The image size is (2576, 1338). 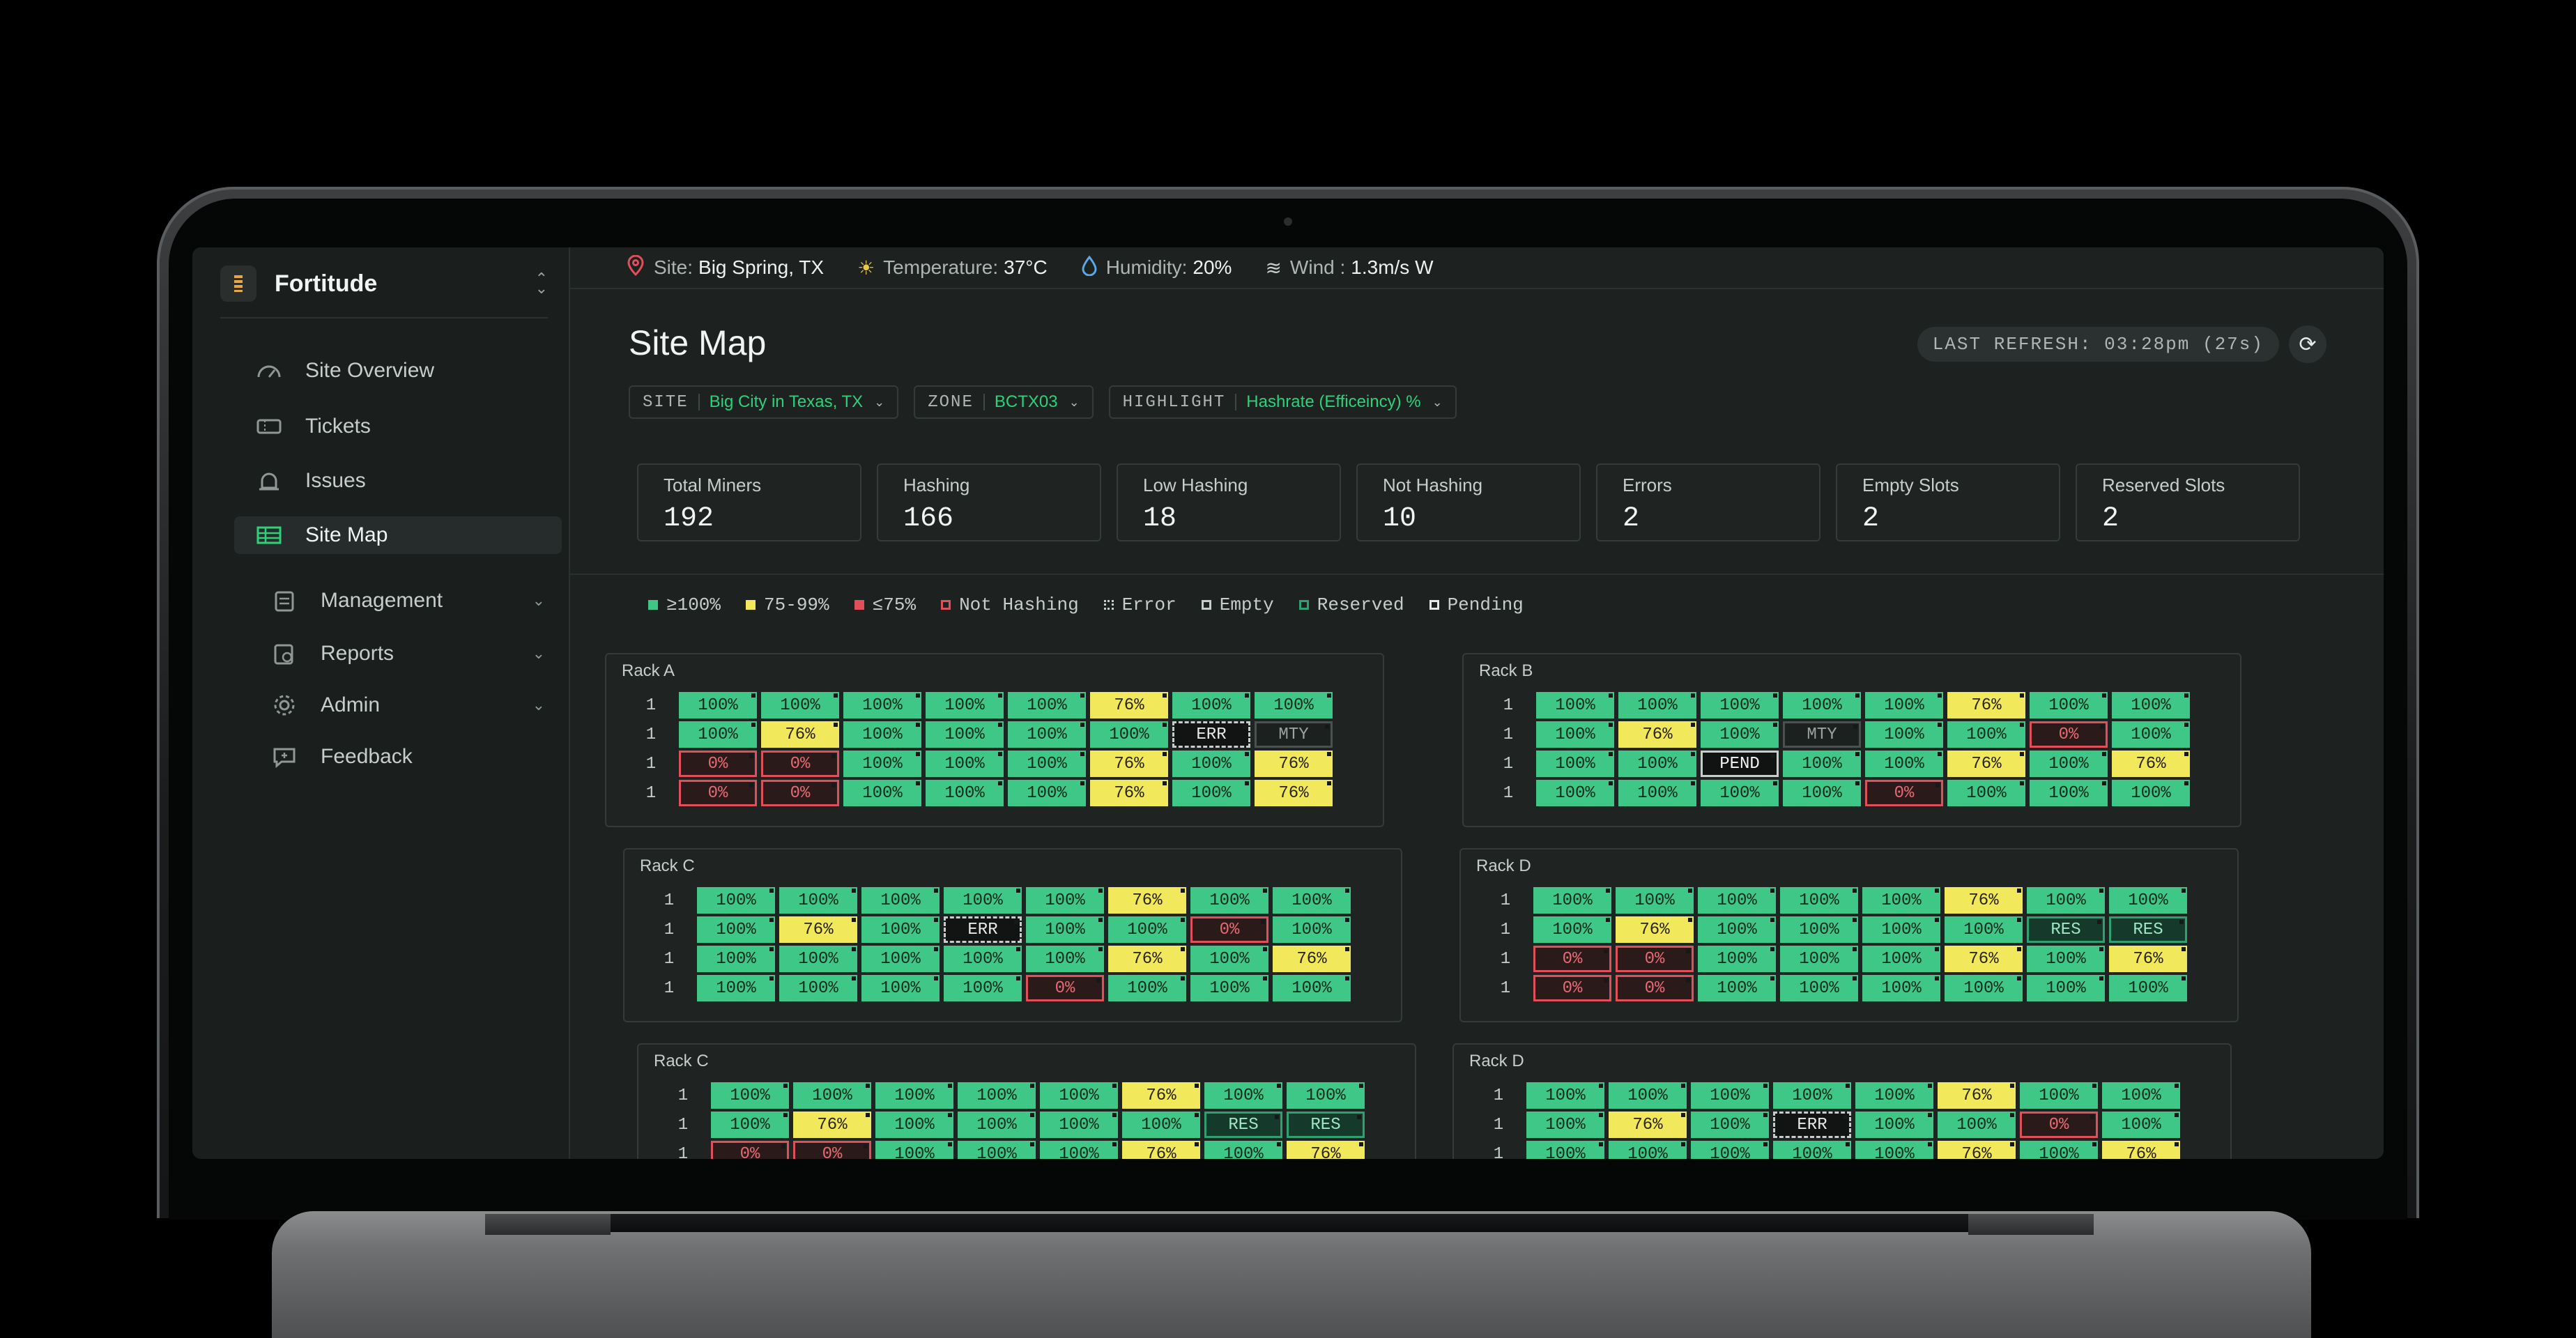 I want to click on miner-cell: ERR, so click(x=1812, y=1125).